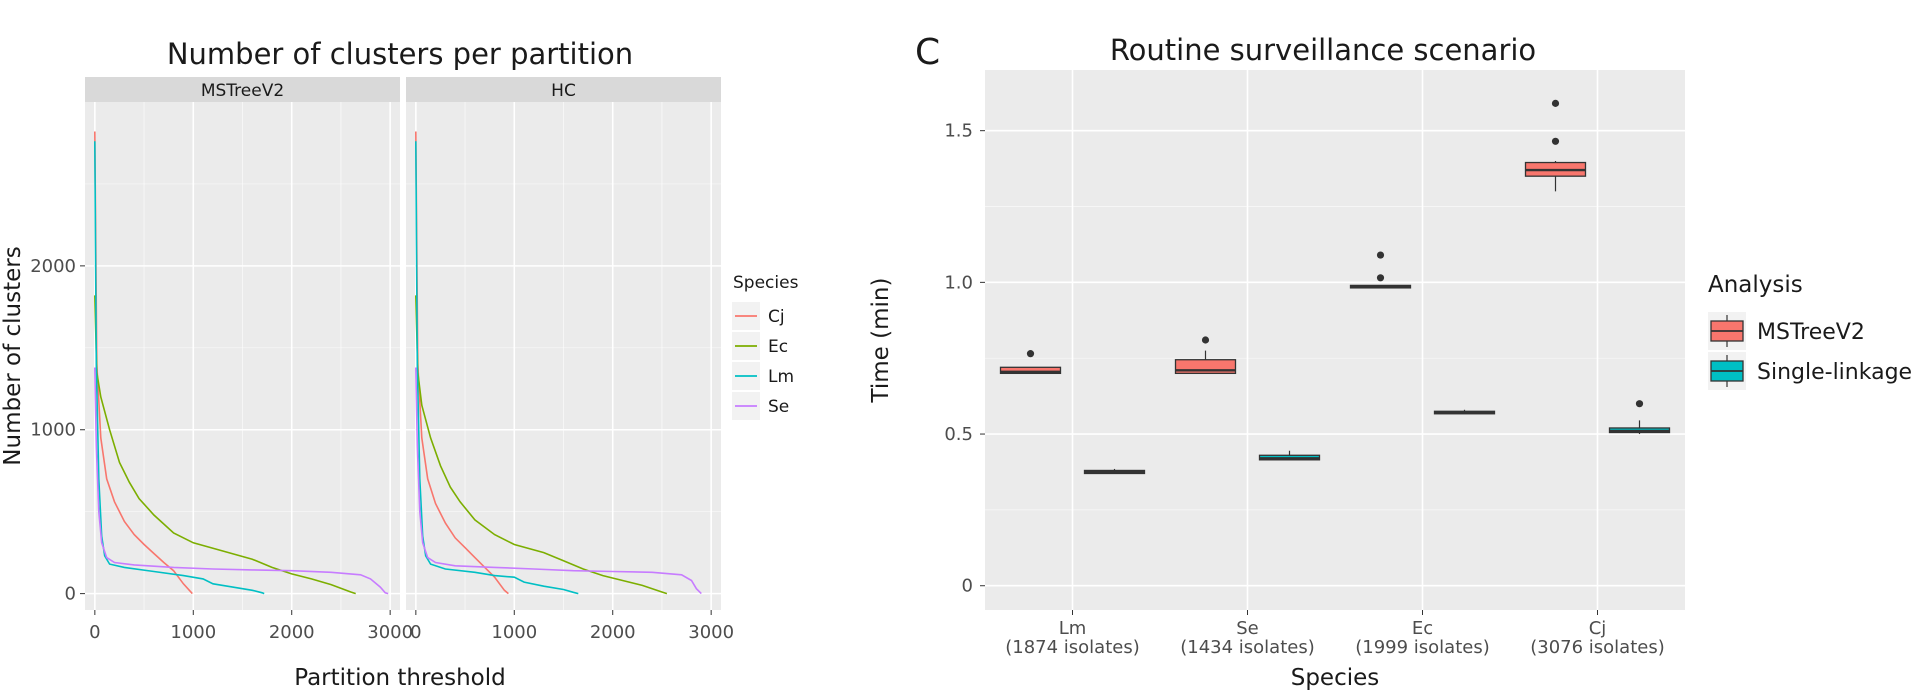 The width and height of the screenshot is (1920, 691). What do you see at coordinates (1422, 628) in the screenshot?
I see `x-tick-label-ec: Ec` at bounding box center [1422, 628].